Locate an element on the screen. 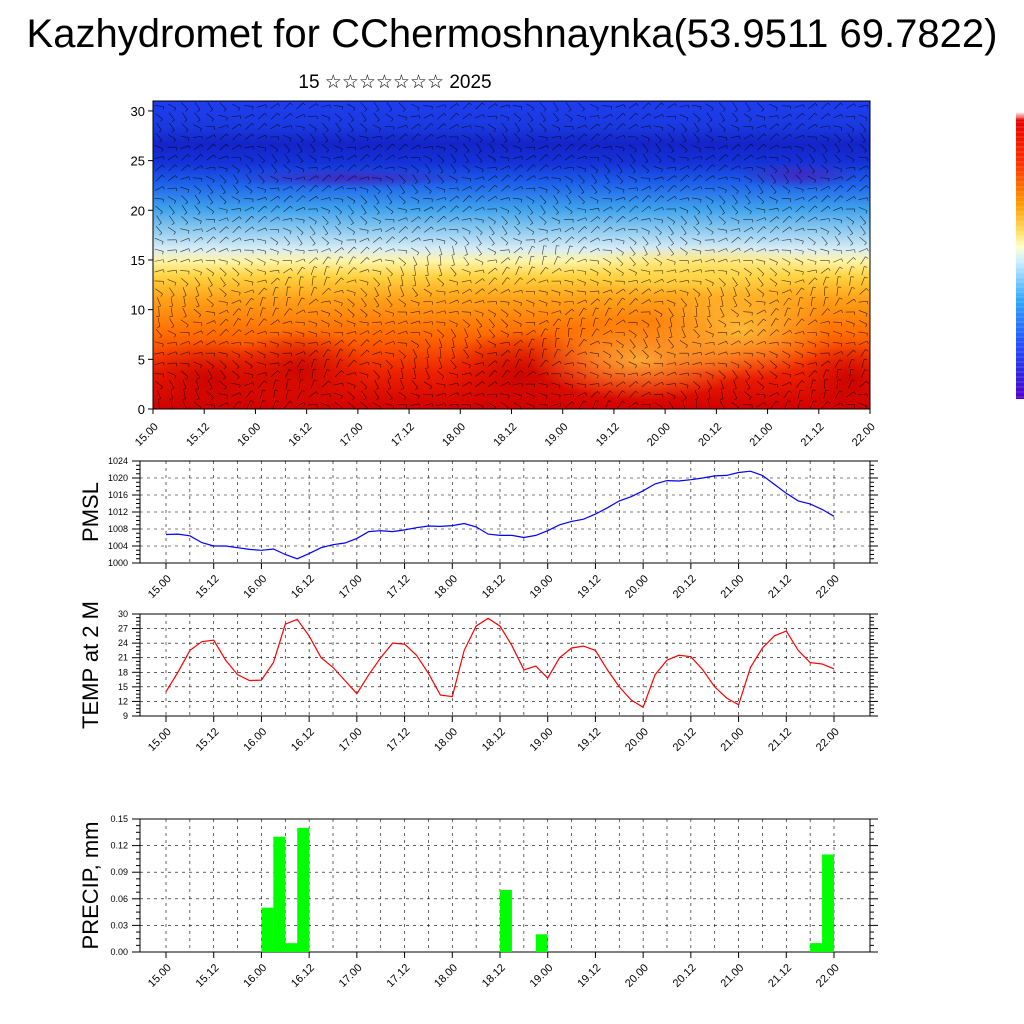 This screenshot has height=1024, width=1024. x-tick-label: 20.00 is located at coordinates (637, 740).